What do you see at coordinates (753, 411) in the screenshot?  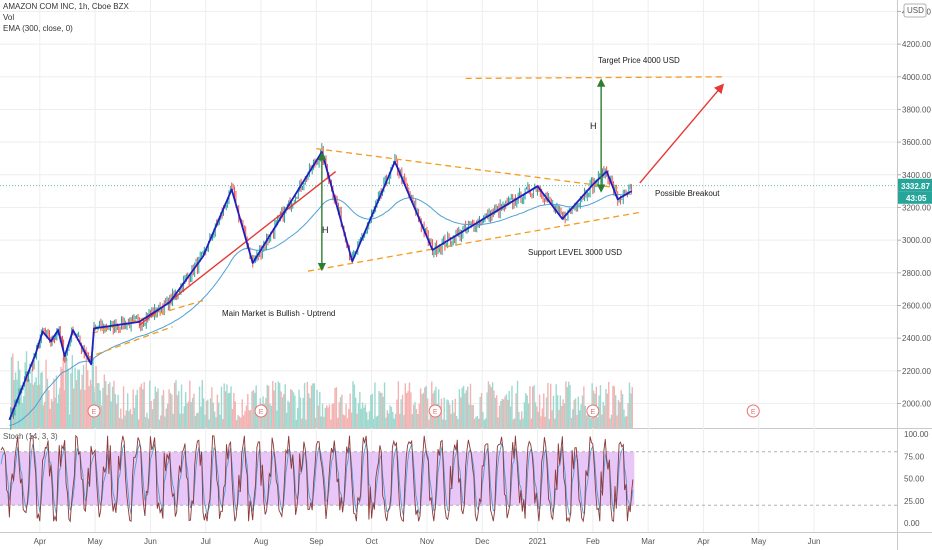 I see `earnings-marker` at bounding box center [753, 411].